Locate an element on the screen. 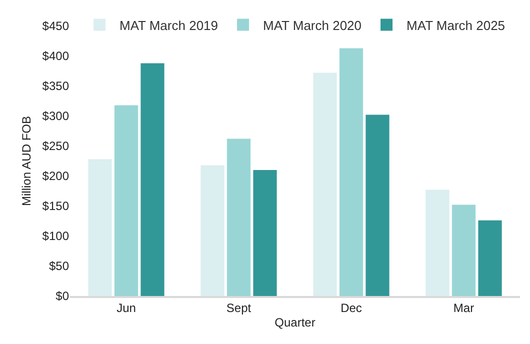  y-axis-title: Million AUD FOB is located at coordinates (27, 161).